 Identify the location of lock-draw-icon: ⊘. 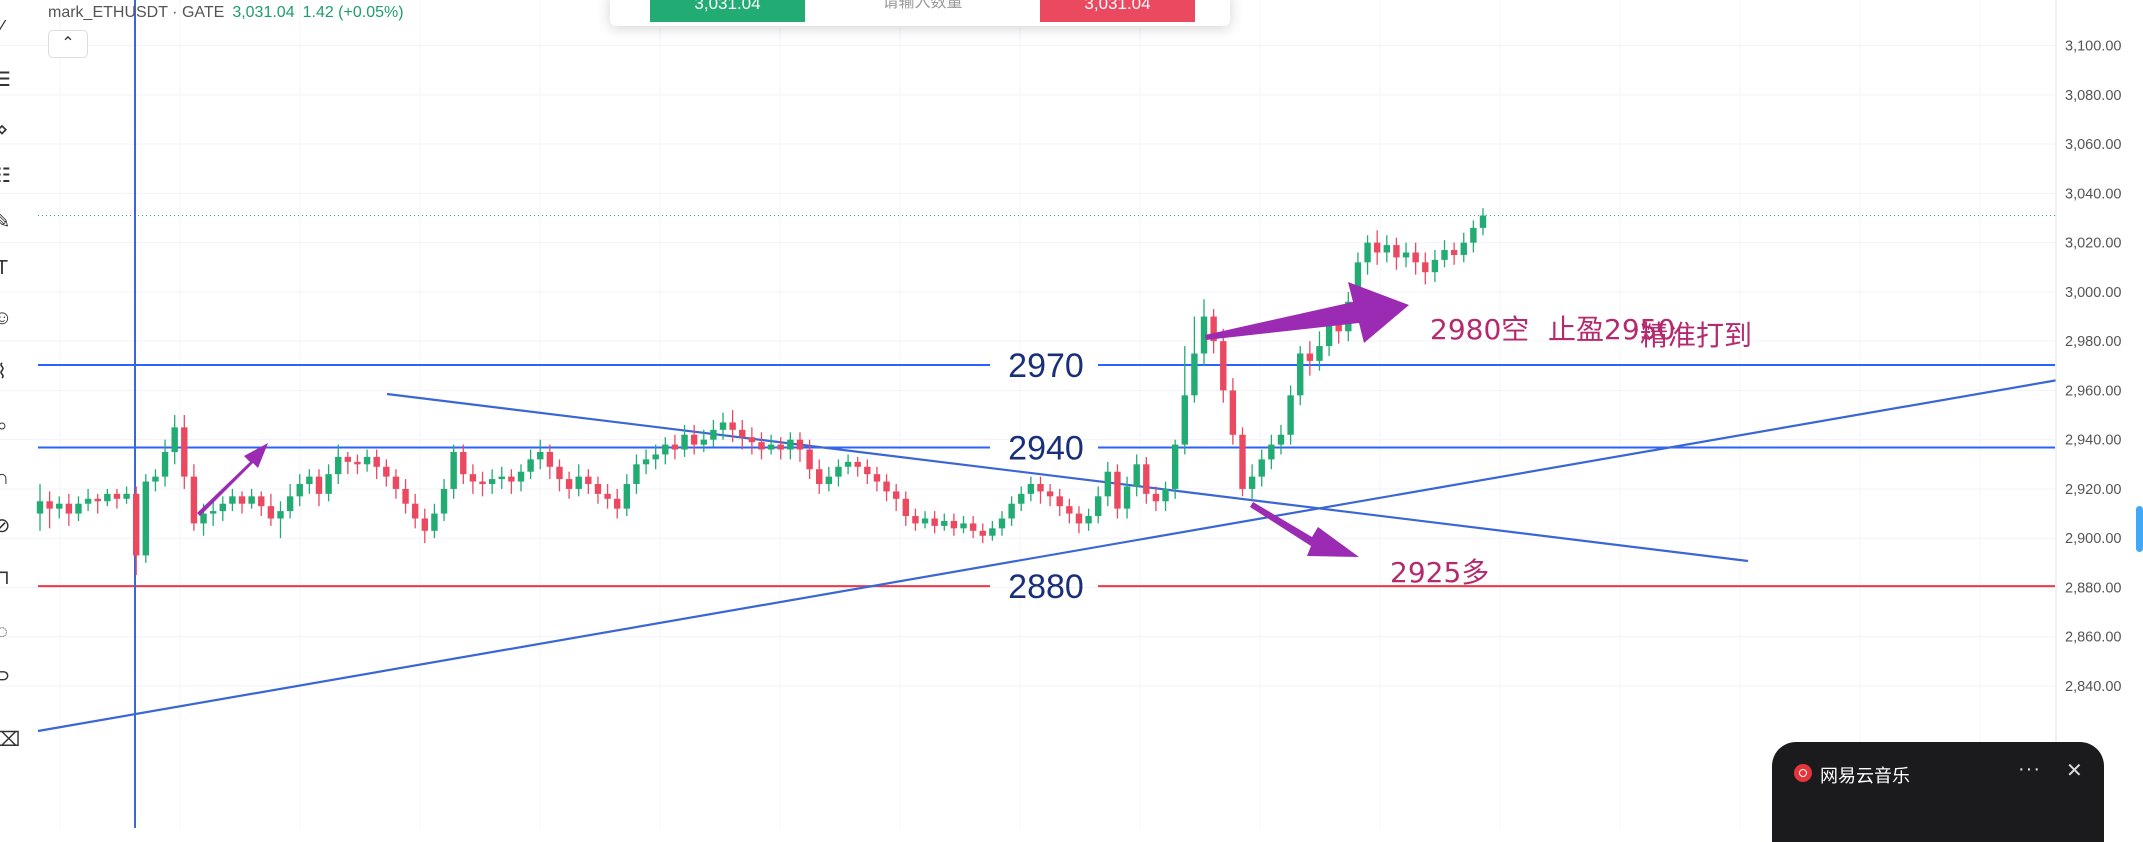
(5, 526).